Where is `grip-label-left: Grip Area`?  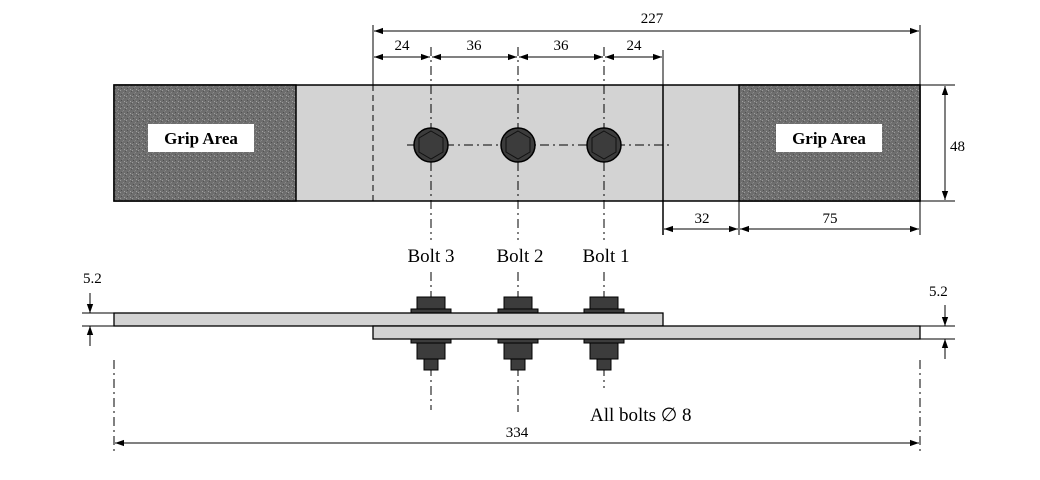
grip-label-left: Grip Area is located at coordinates (201, 138).